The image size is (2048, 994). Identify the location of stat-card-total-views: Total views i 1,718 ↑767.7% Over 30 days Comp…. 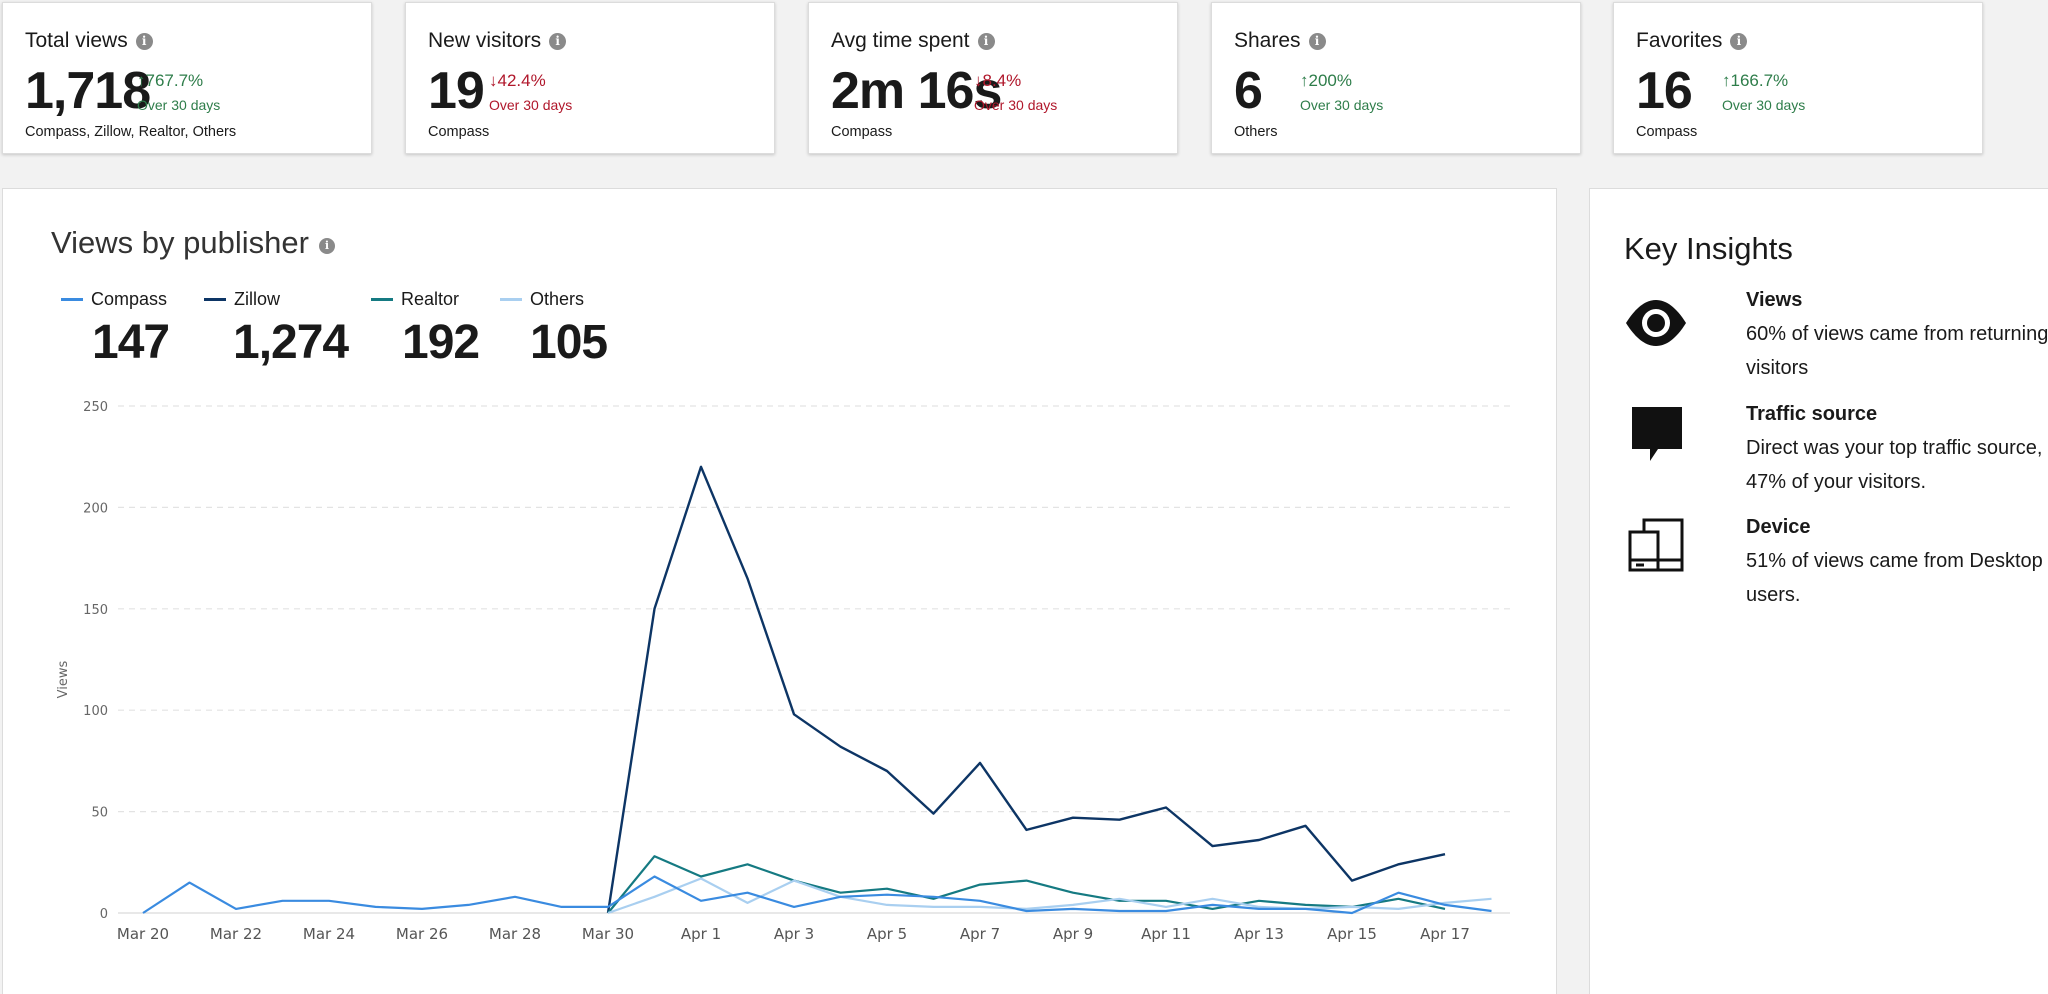
(187, 78).